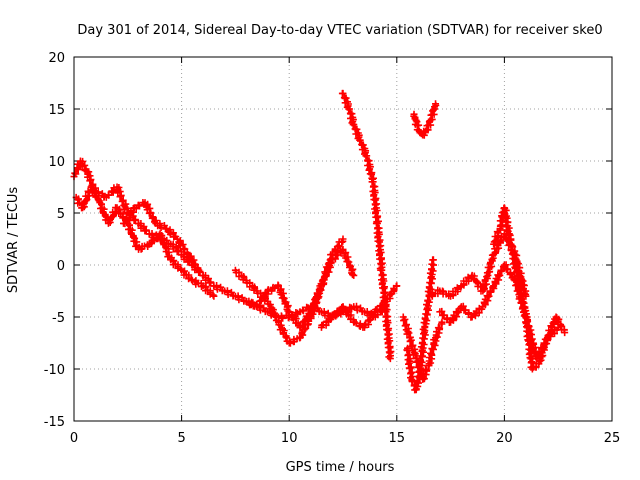  What do you see at coordinates (504, 438) in the screenshot?
I see `x-tick-label: 20` at bounding box center [504, 438].